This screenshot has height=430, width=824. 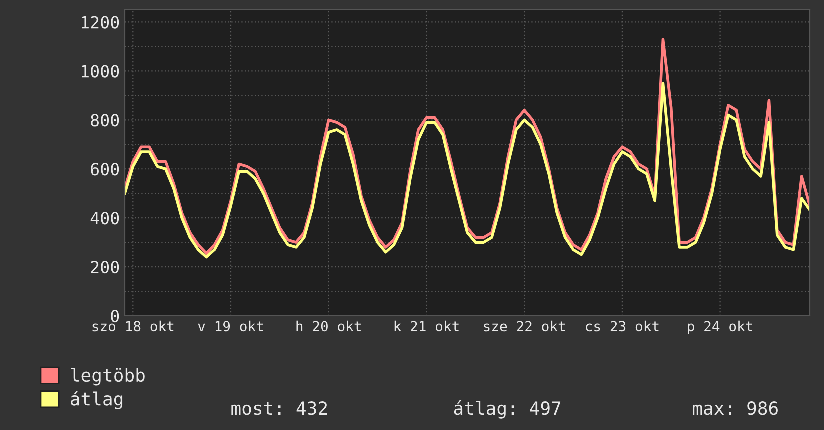 What do you see at coordinates (101, 71) in the screenshot?
I see `y-tick-label: 1000` at bounding box center [101, 71].